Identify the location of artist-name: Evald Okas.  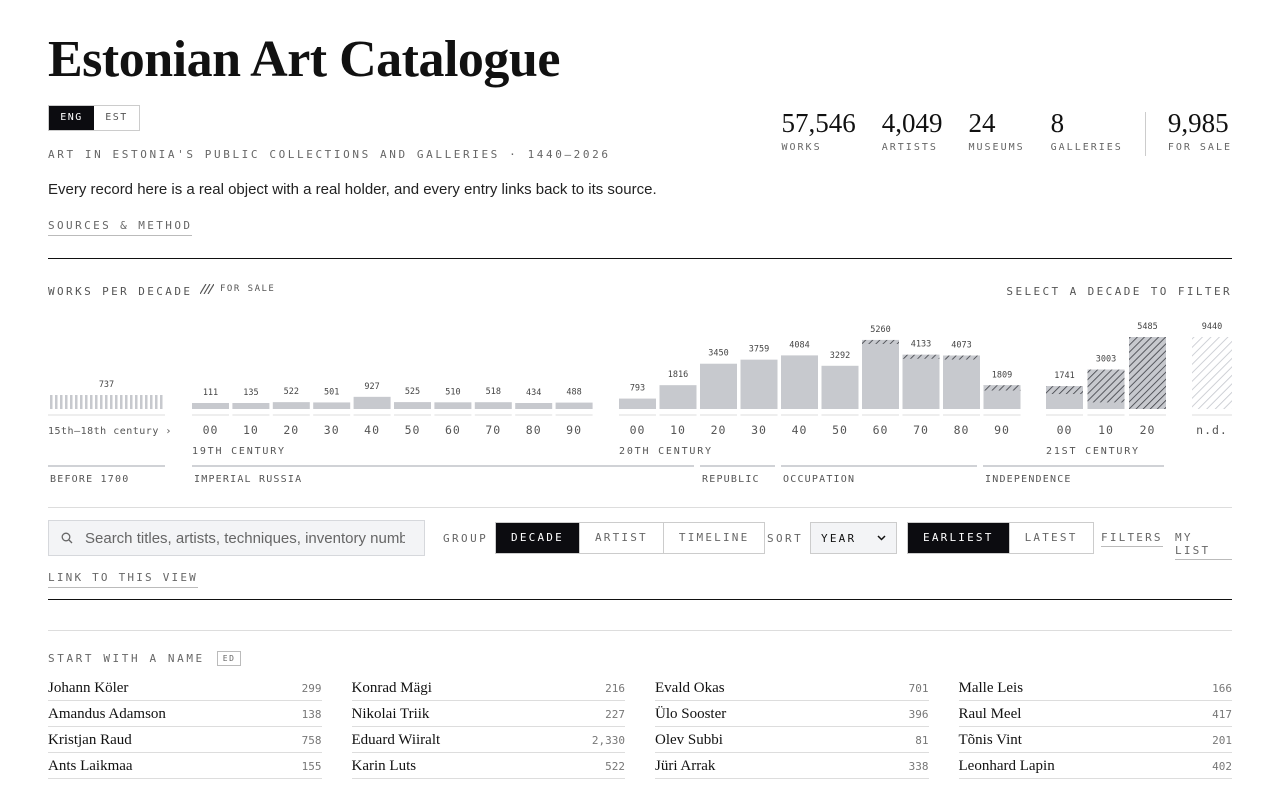
(690, 688).